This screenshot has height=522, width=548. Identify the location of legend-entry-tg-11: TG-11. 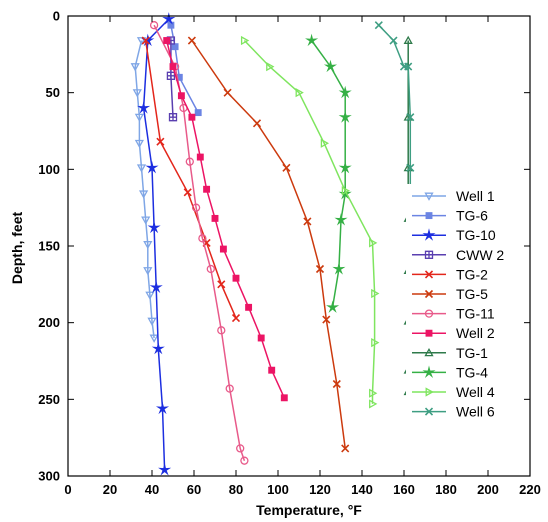
(453, 314).